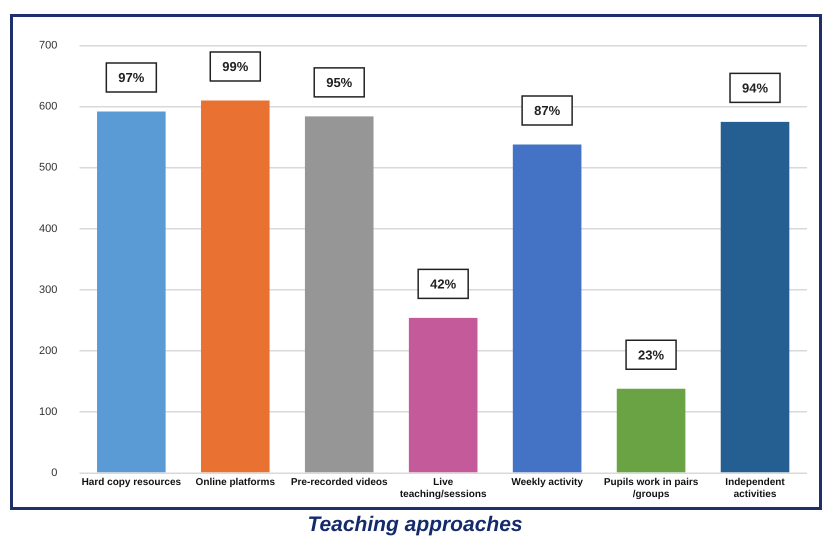 This screenshot has height=543, width=830. What do you see at coordinates (132, 482) in the screenshot?
I see `x-tick-label: Hard copy resources` at bounding box center [132, 482].